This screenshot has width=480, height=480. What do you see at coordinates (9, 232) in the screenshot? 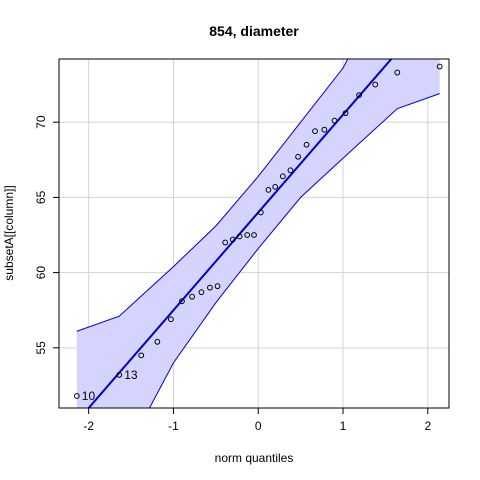
I see `y-axis-label: subsetA[[column]]` at bounding box center [9, 232].